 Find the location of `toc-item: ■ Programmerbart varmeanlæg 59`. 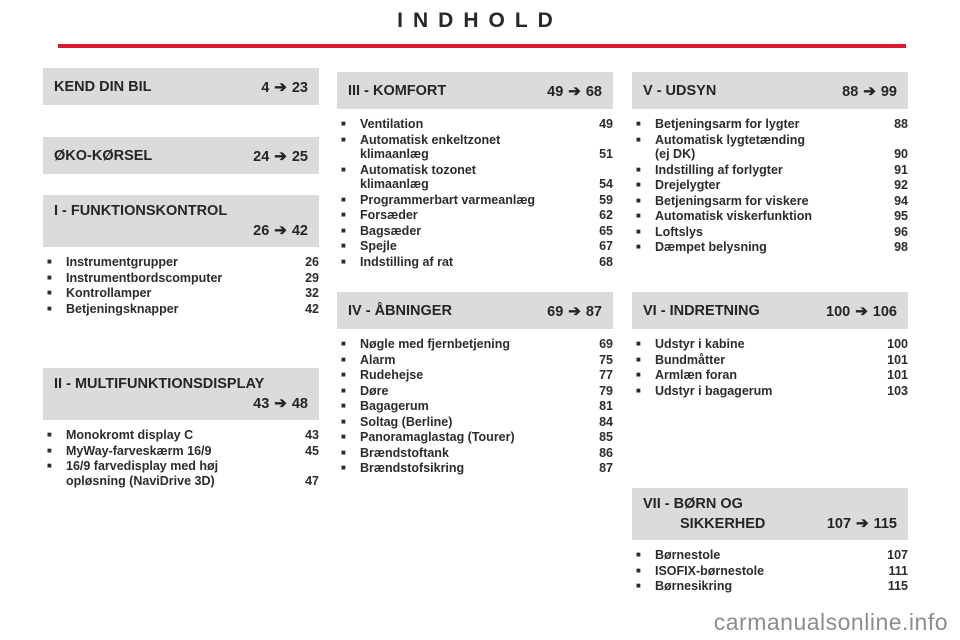

toc-item: ■ Programmerbart varmeanlæg 59 is located at coordinates (477, 200).